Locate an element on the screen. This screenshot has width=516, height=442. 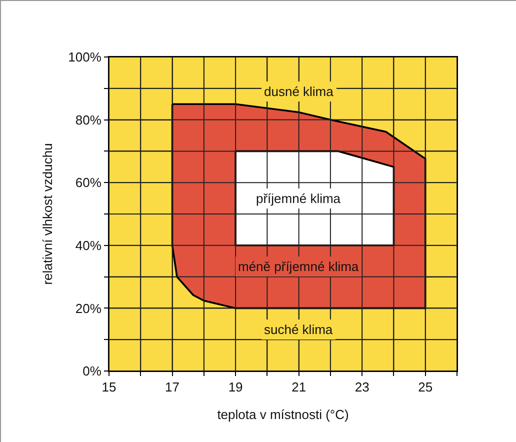
annotation: dusné klima is located at coordinates (299, 91).